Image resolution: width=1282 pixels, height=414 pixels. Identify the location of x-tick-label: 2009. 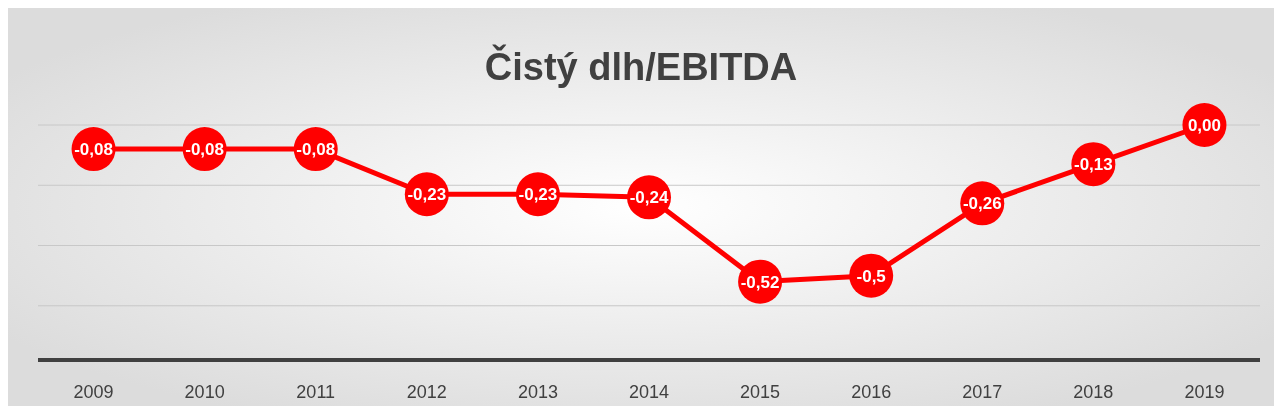
(93, 392).